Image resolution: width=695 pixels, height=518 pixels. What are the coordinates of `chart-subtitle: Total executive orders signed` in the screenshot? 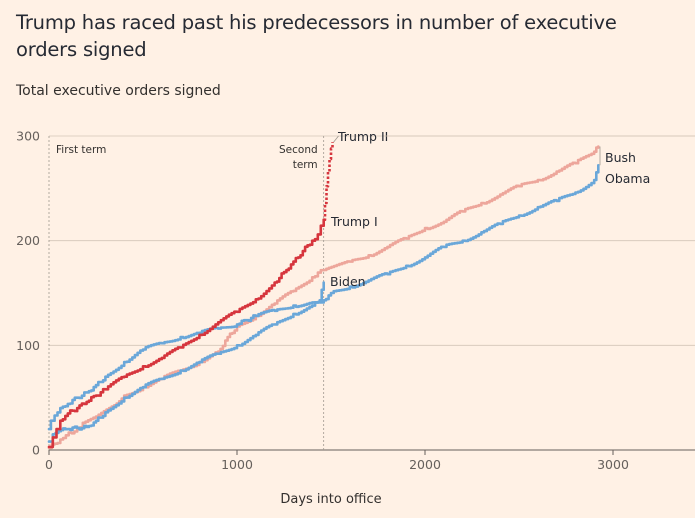 It's located at (118, 91).